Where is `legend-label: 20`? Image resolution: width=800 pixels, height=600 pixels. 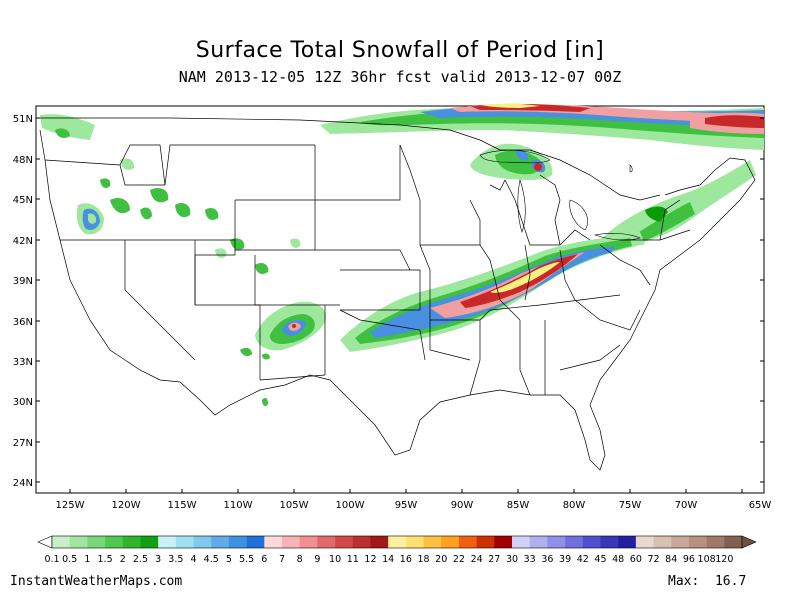 legend-label: 20 is located at coordinates (441, 559).